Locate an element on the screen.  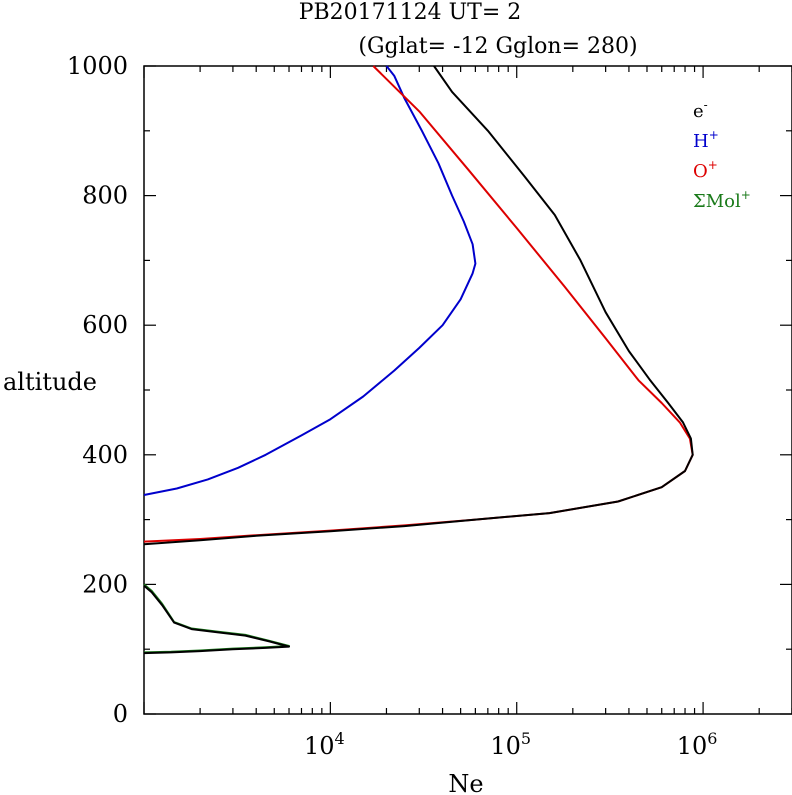
series-line-electron_low is located at coordinates (216, 619).